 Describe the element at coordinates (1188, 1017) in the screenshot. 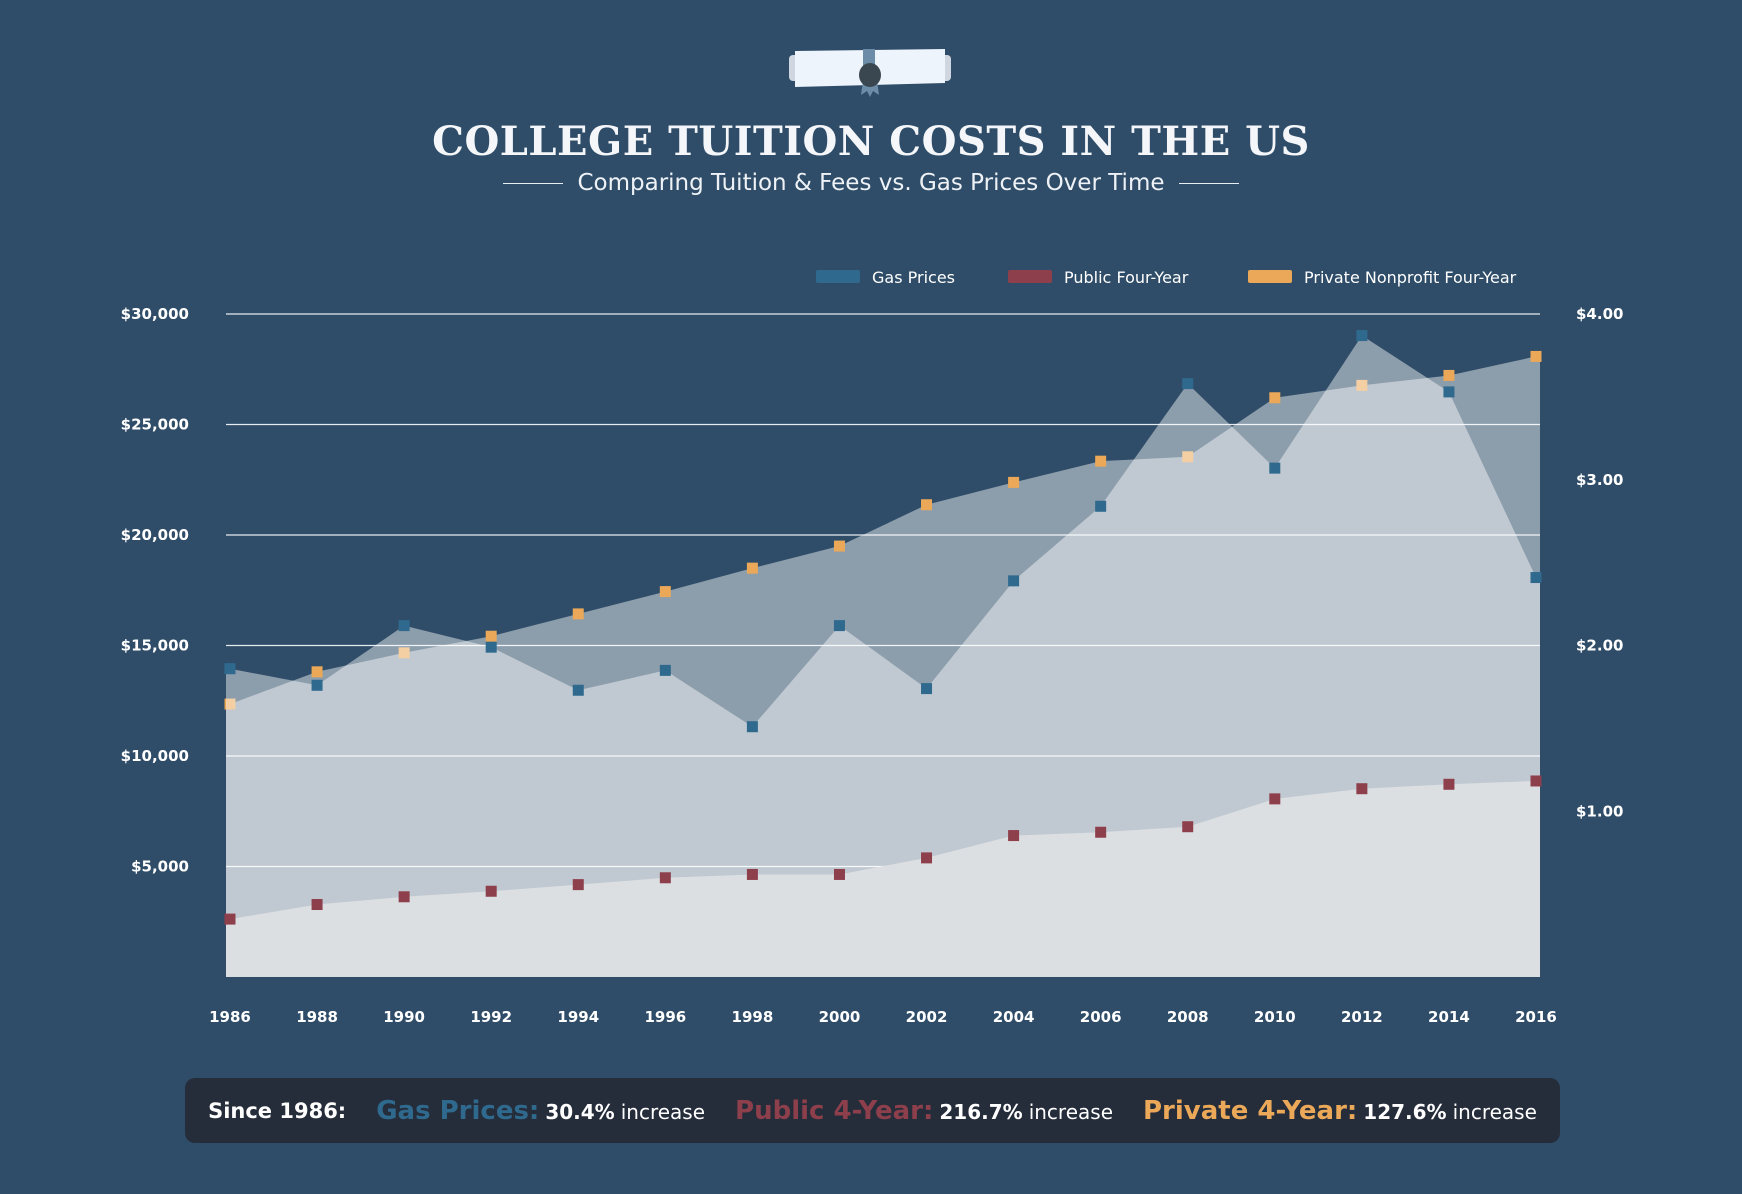

I see `x-axis-tick-label: 2008` at that location.